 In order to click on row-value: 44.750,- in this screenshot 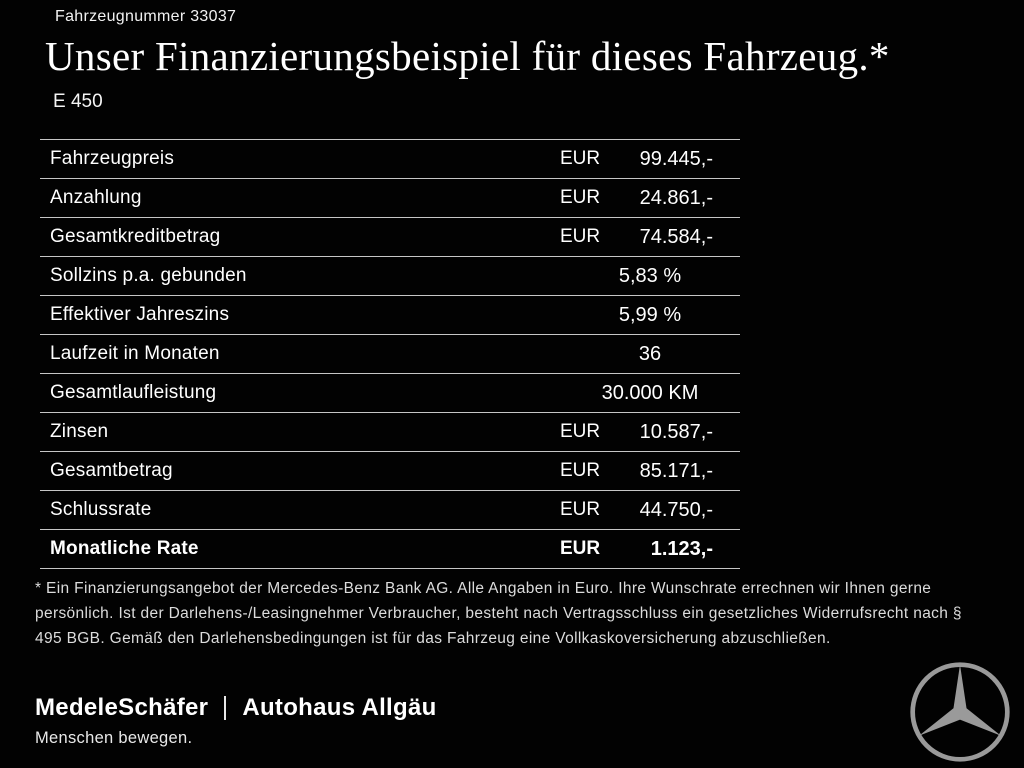, I will do `click(676, 509)`.